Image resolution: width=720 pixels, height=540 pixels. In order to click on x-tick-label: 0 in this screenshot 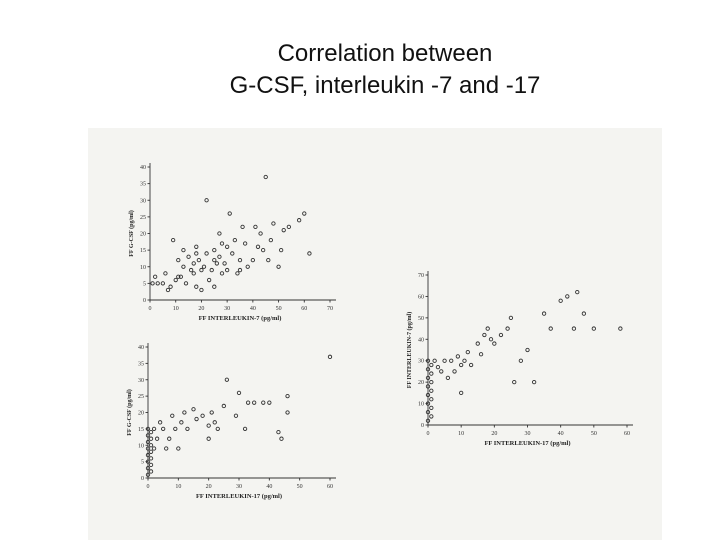, I will do `click(150, 309)`.